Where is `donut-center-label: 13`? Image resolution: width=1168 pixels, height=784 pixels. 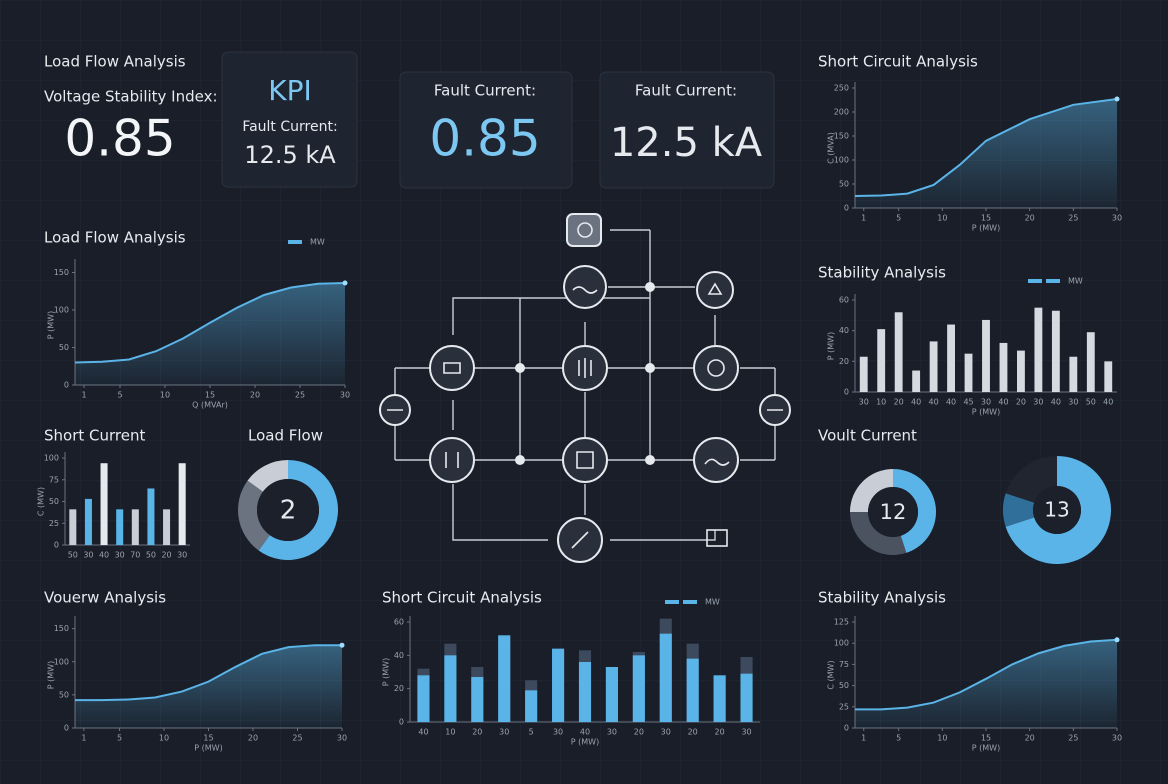
donut-center-label: 13 is located at coordinates (1056, 510).